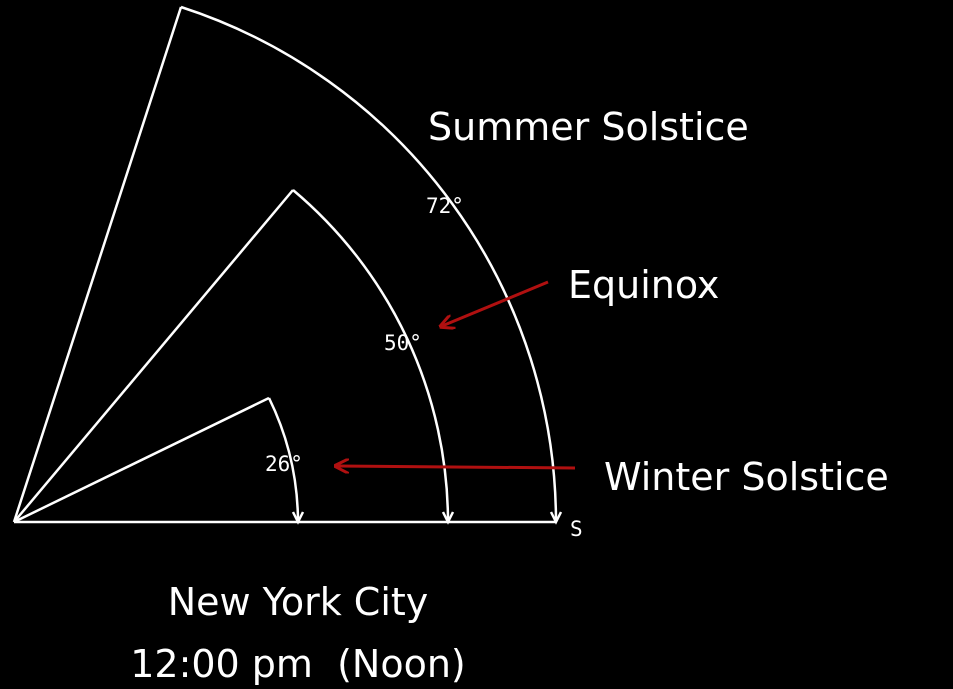  What do you see at coordinates (456, 467) in the screenshot?
I see `winter-arrow` at bounding box center [456, 467].